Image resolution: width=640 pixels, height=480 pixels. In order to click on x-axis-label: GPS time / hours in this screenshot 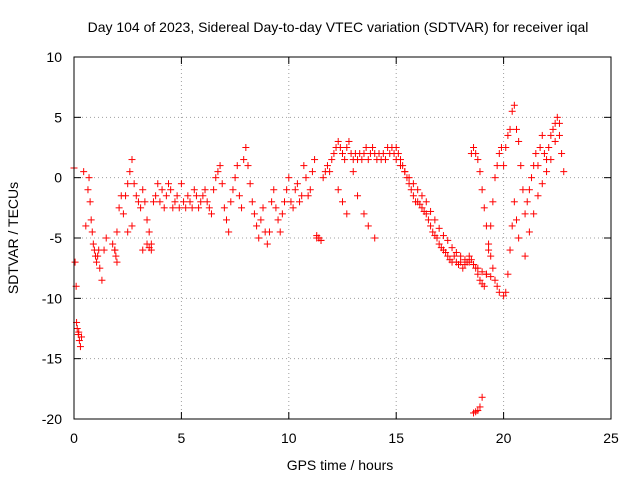, I will do `click(340, 465)`.